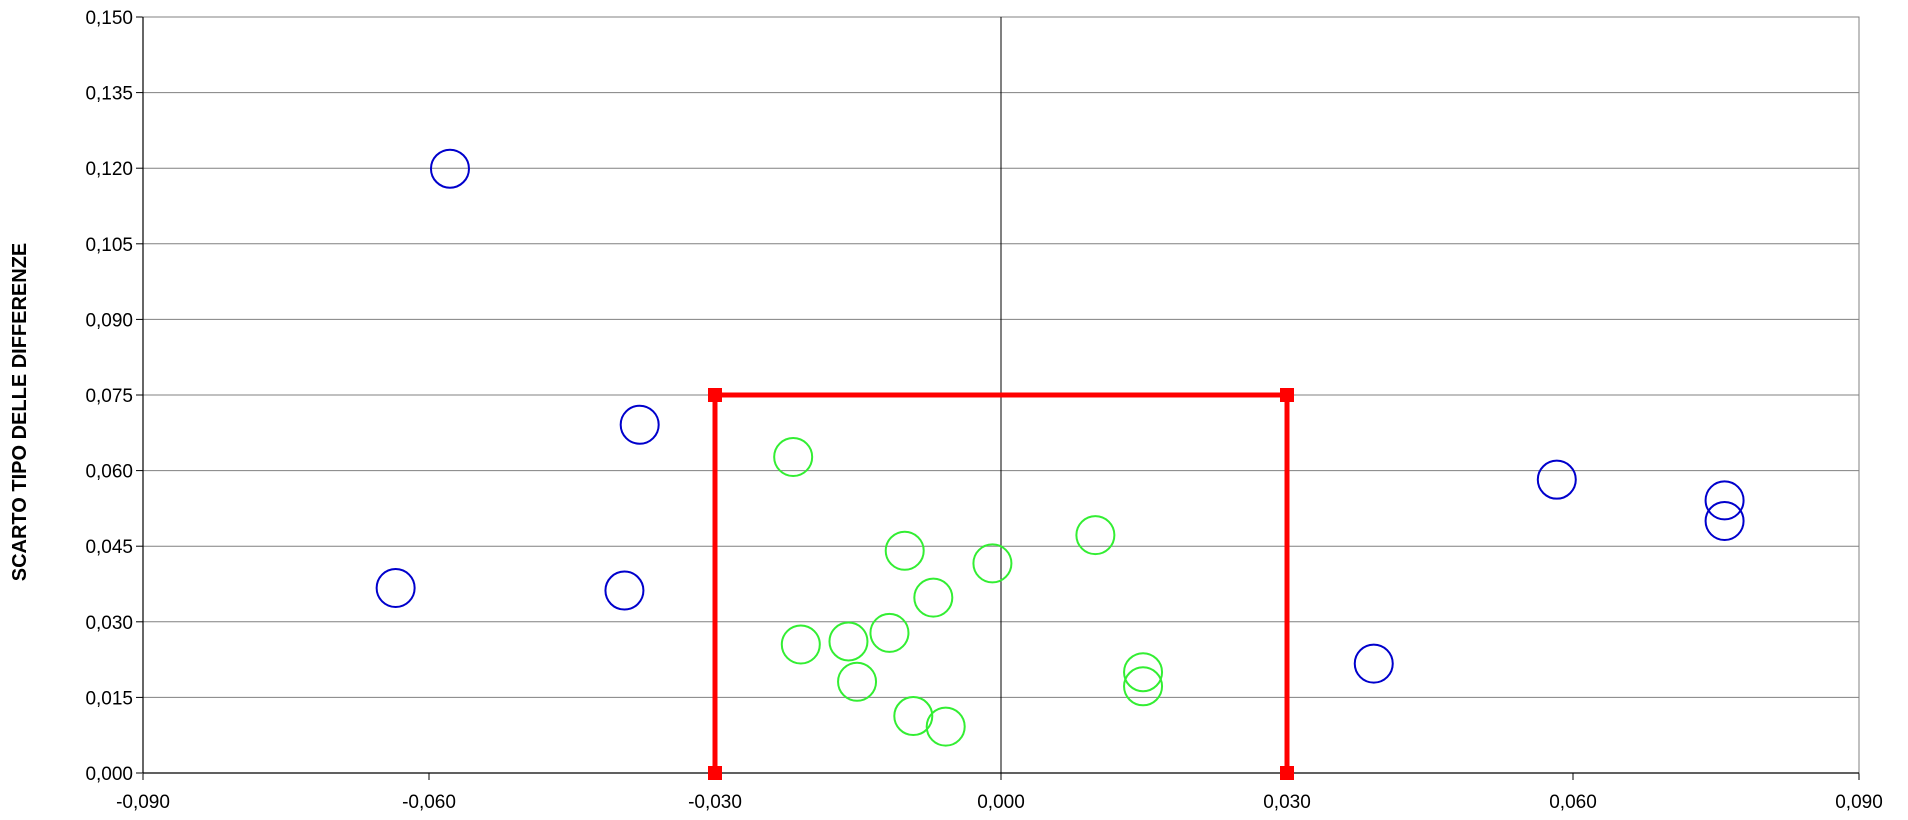 The image size is (1908, 820). I want to click on x-tick-label: -0,090, so click(143, 802).